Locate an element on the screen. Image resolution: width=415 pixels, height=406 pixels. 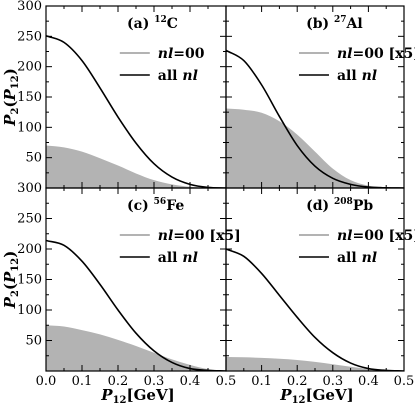
x-tick-label: 0.0 is located at coordinates (46, 381).